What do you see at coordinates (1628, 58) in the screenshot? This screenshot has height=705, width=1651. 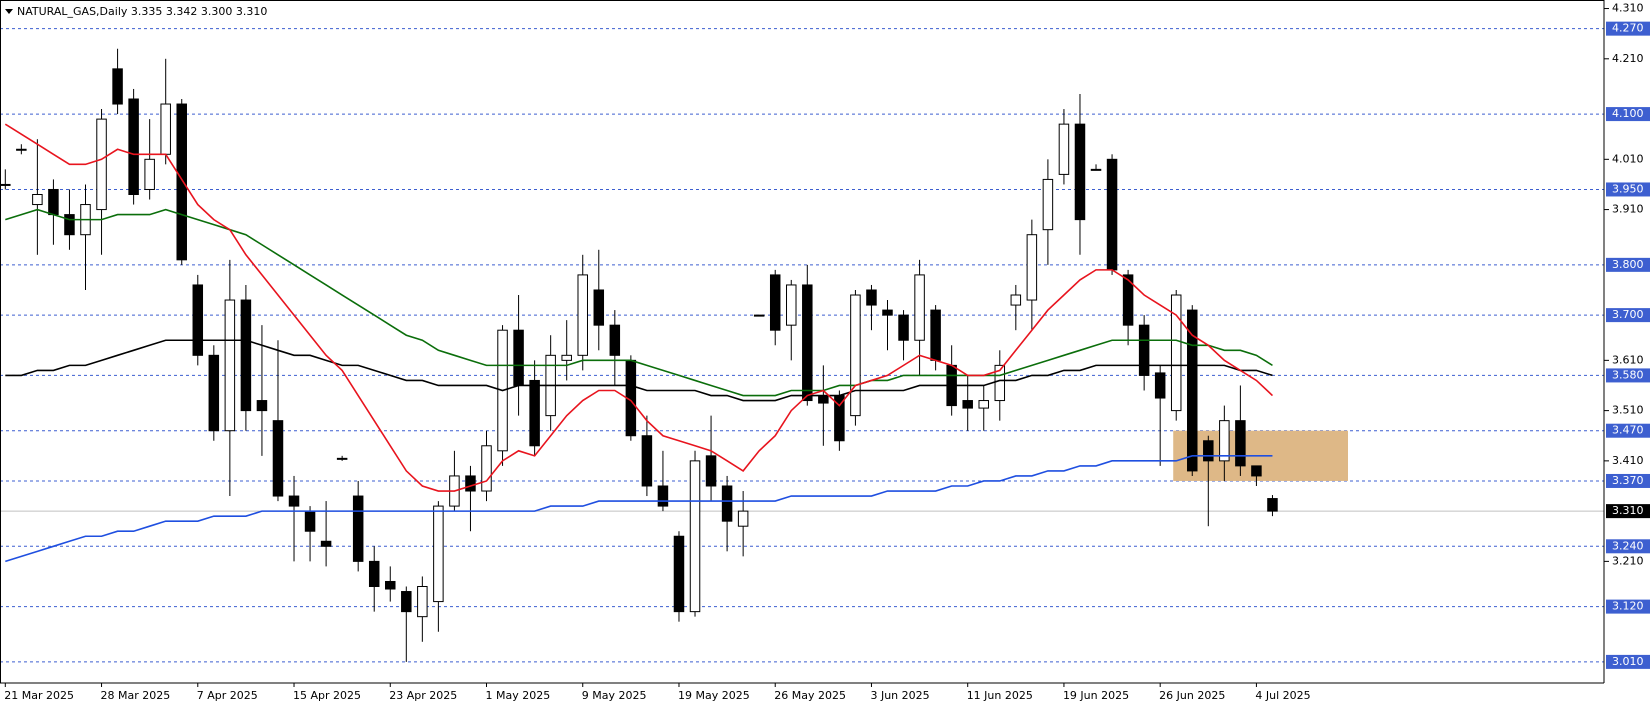 I see `y-tick-label: 4.210` at bounding box center [1628, 58].